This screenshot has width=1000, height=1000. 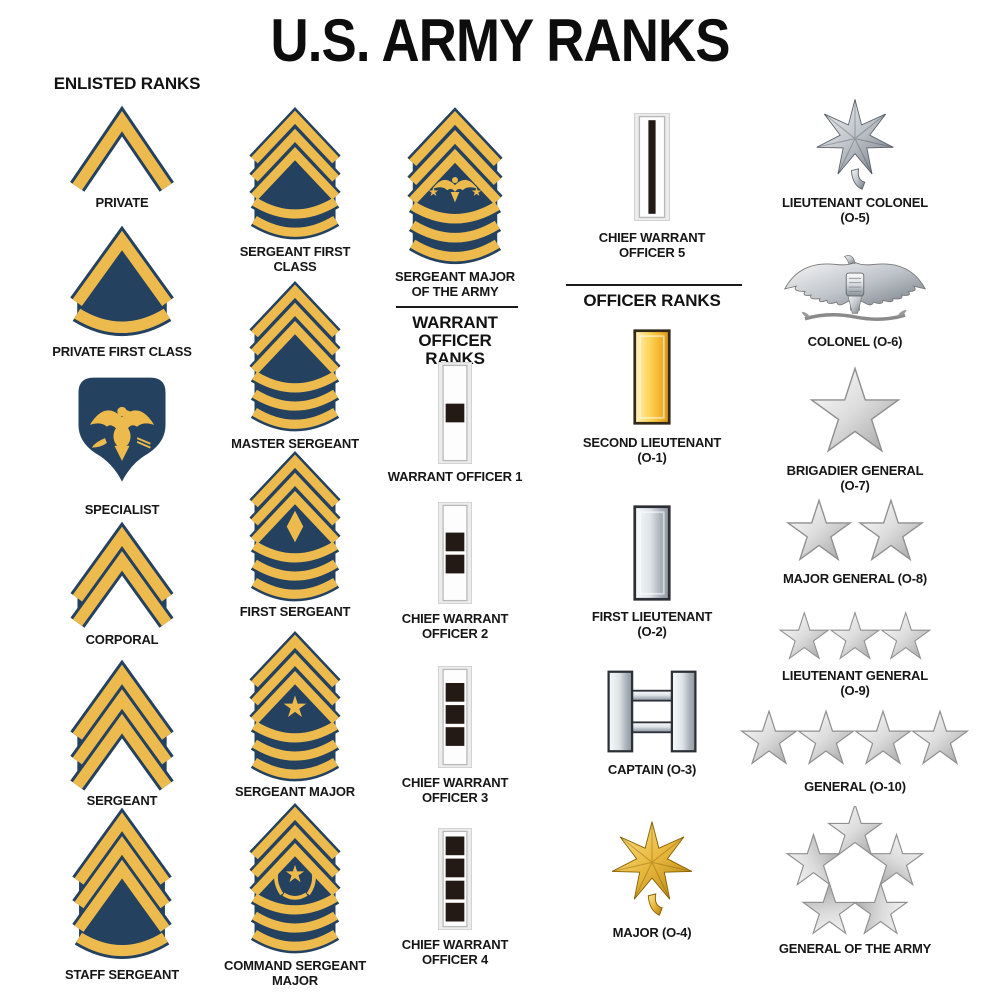 I want to click on officer-section-divider, so click(x=654, y=285).